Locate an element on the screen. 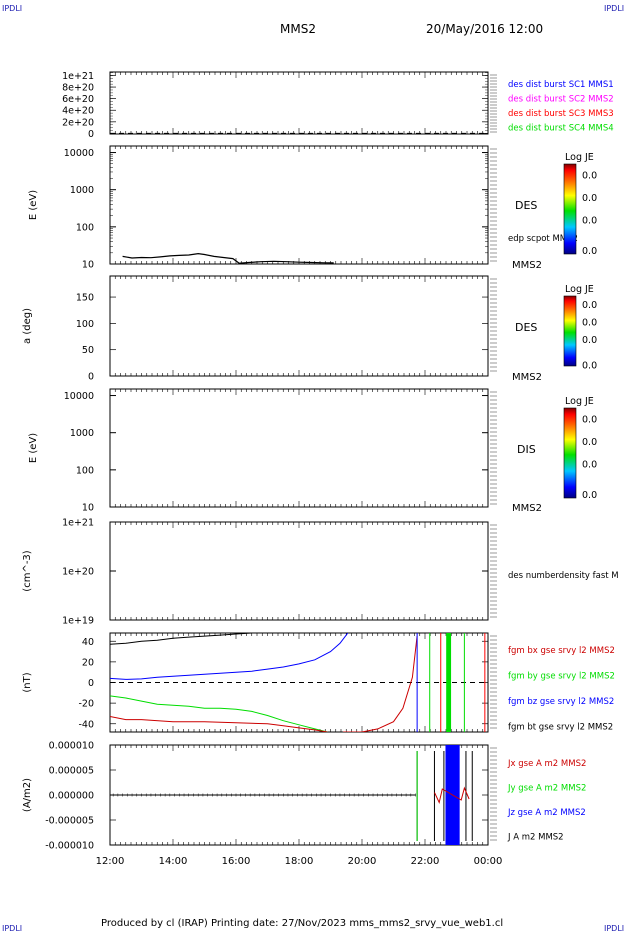 This screenshot has height=934, width=630. series-fgm-bz-gse-srvy-l2-MMS2 is located at coordinates (229, 656).